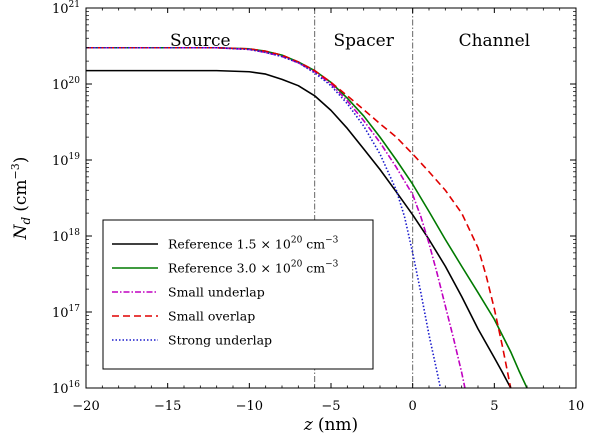 The height and width of the screenshot is (438, 590). I want to click on x-axis-unit: (nm), so click(338, 425).